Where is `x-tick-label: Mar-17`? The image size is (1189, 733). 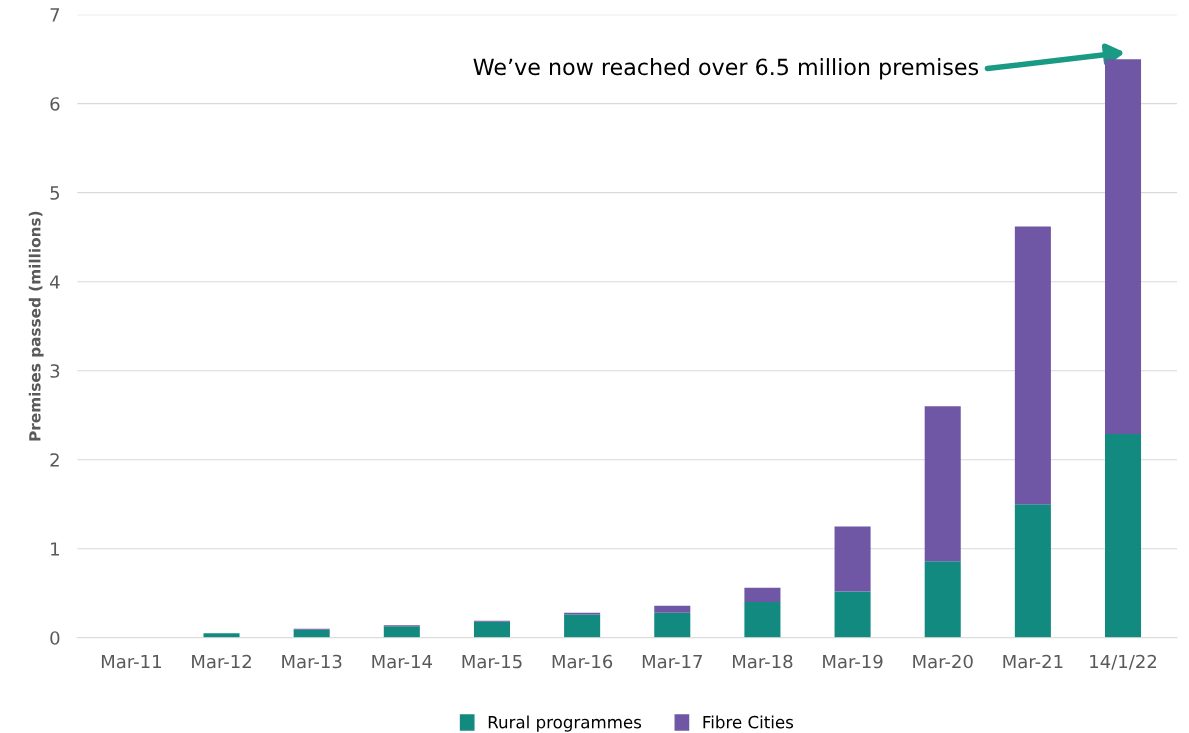 x-tick-label: Mar-17 is located at coordinates (672, 661).